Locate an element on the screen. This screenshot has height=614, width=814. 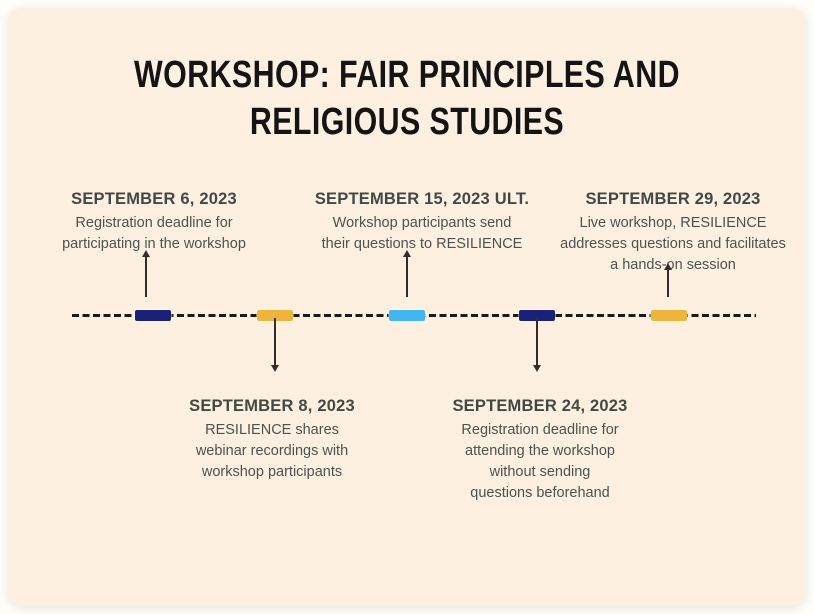
event-desc-line: questions beforehand is located at coordinates (540, 493).